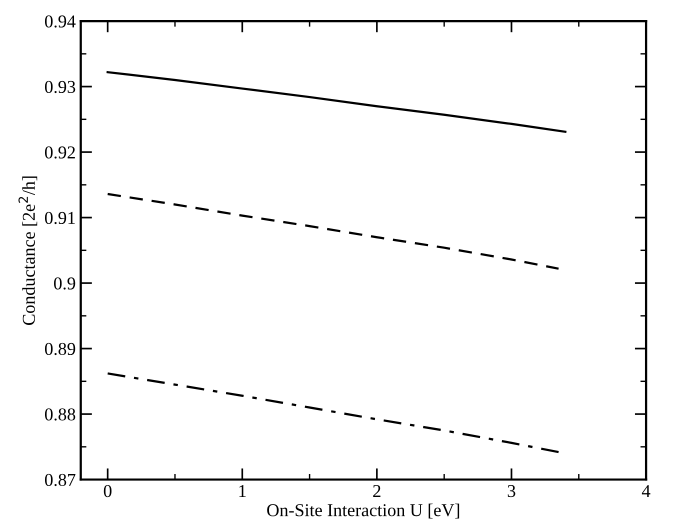  What do you see at coordinates (59, 152) in the screenshot?
I see `y-tick-label: 0.92` at bounding box center [59, 152].